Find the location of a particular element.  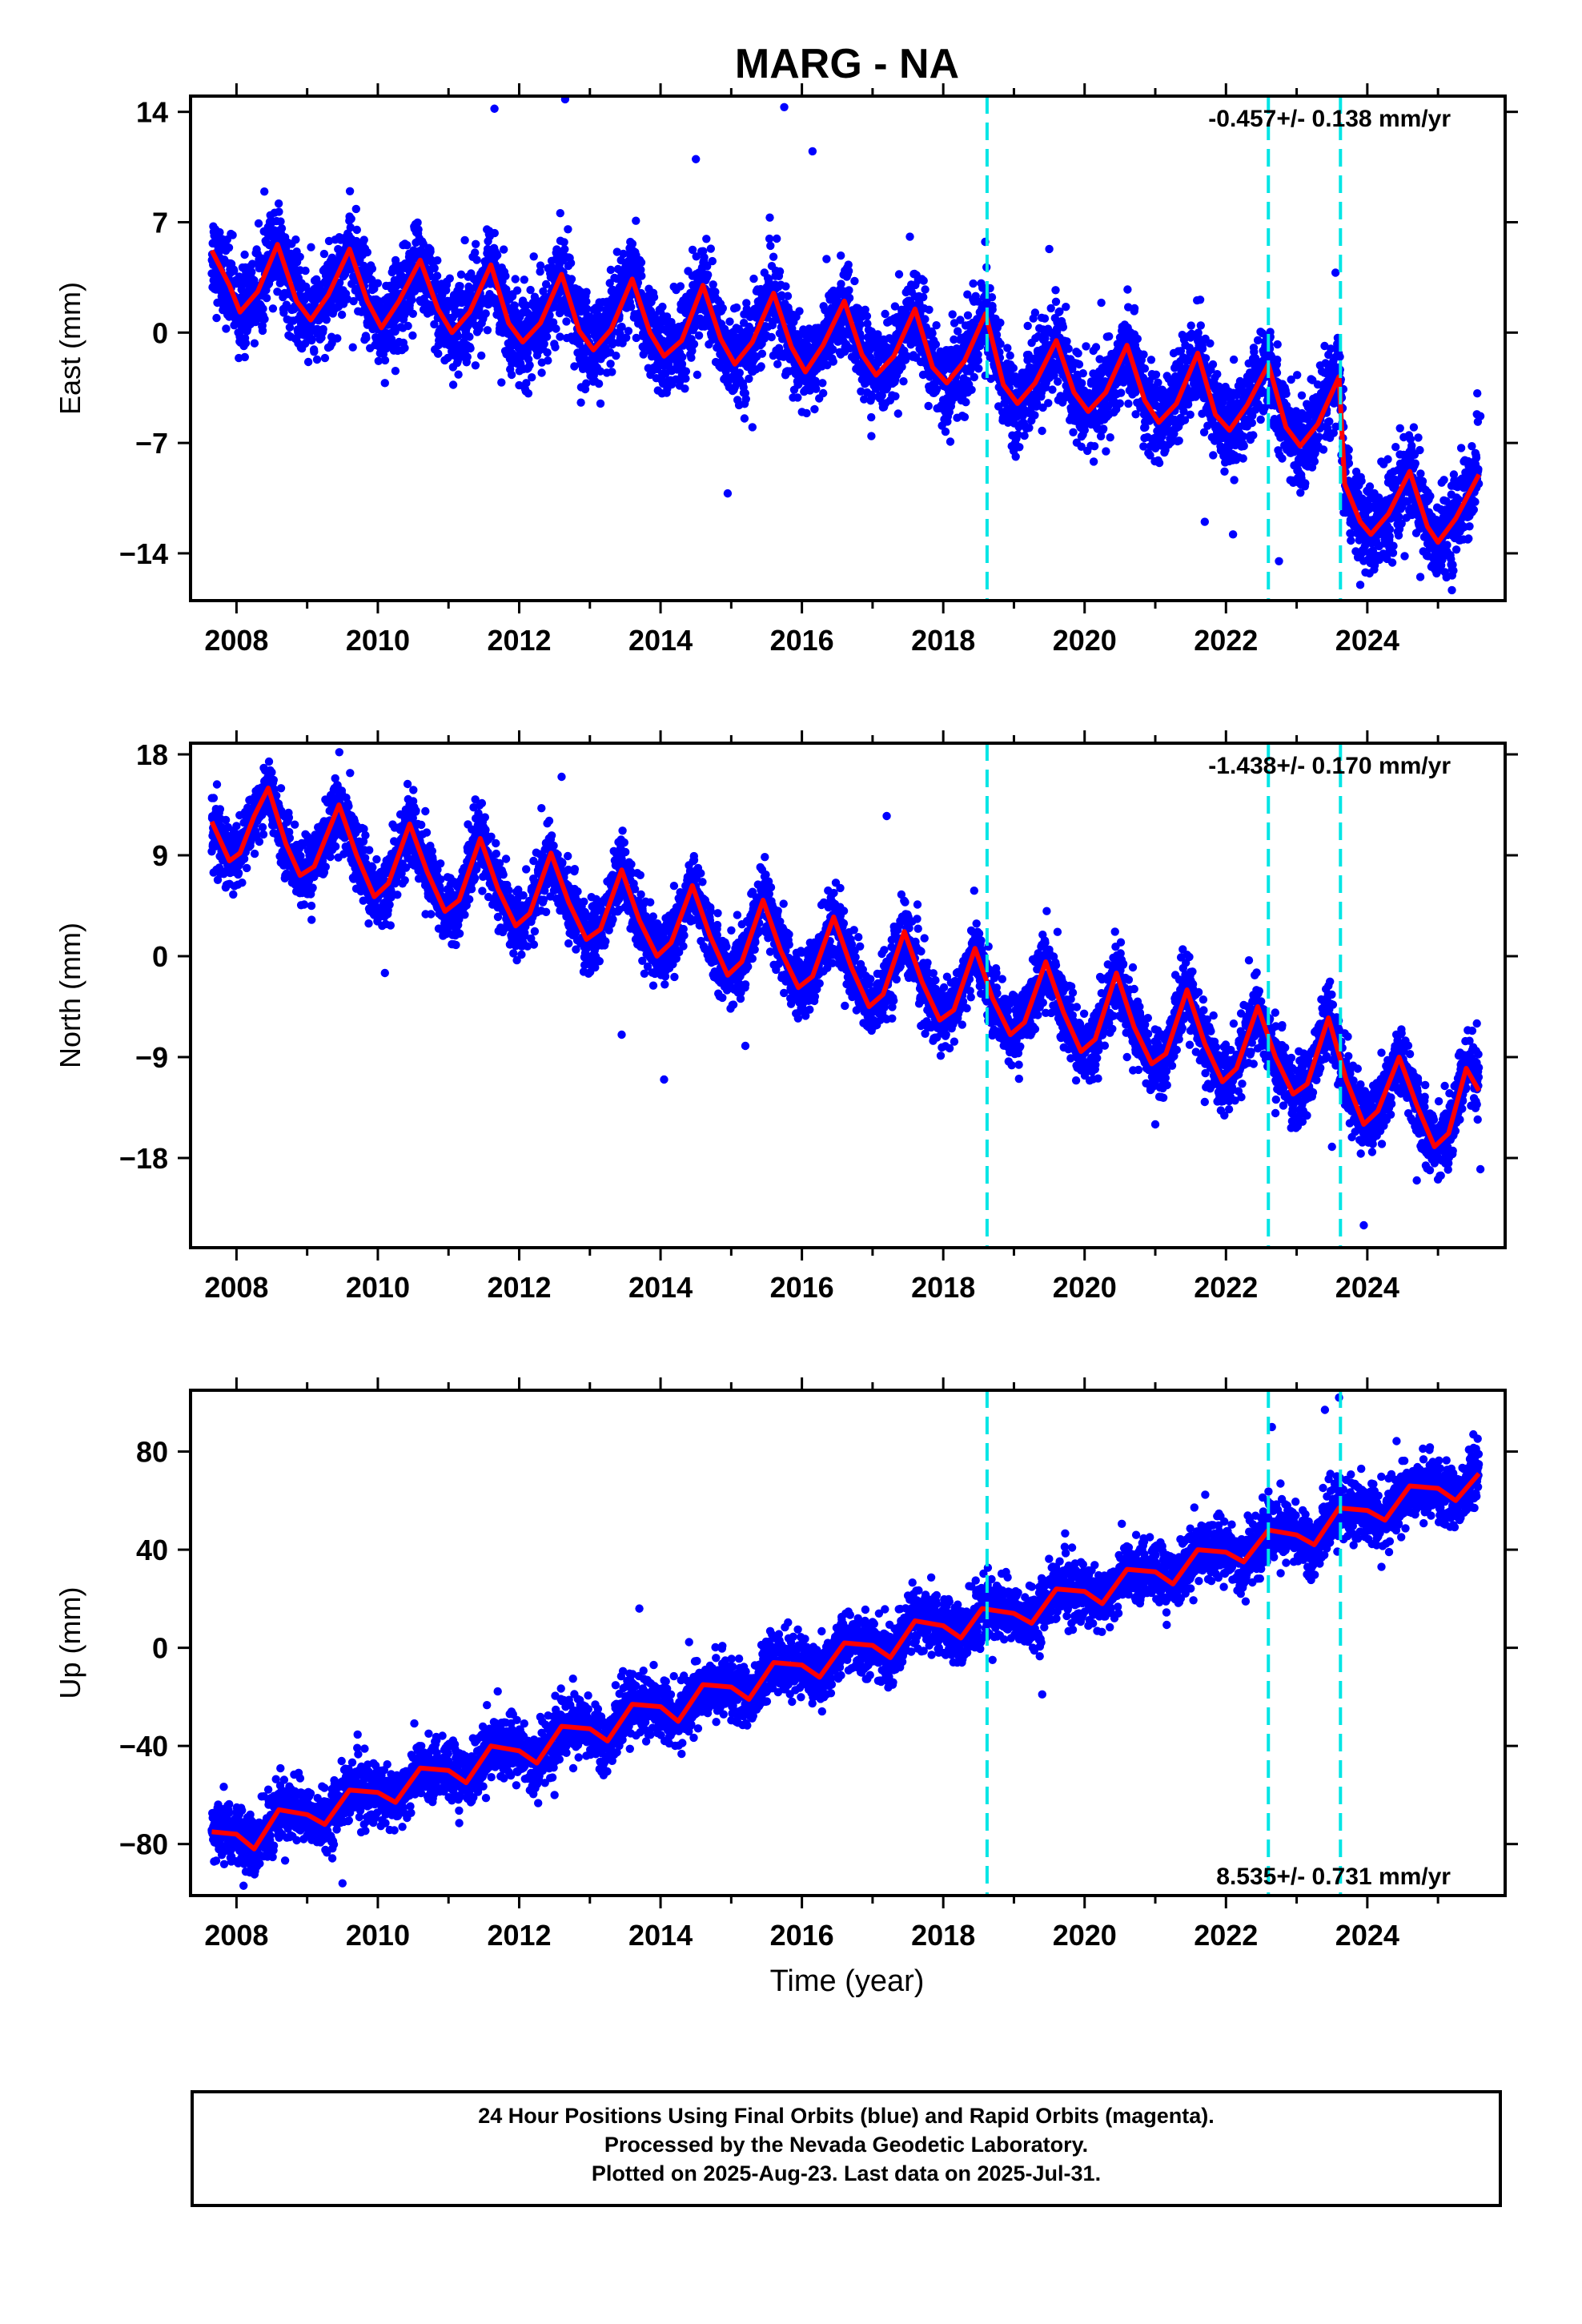

chart-title: MARG - NA is located at coordinates (847, 64).